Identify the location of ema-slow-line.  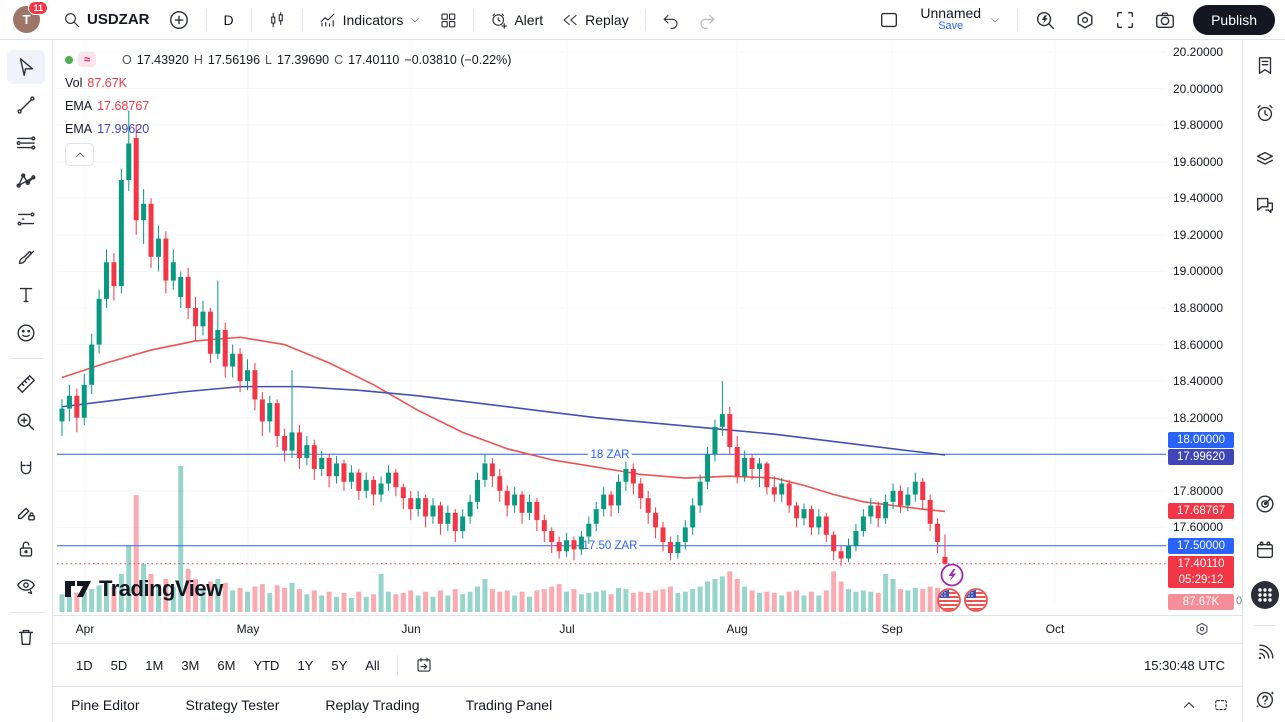
(503, 420).